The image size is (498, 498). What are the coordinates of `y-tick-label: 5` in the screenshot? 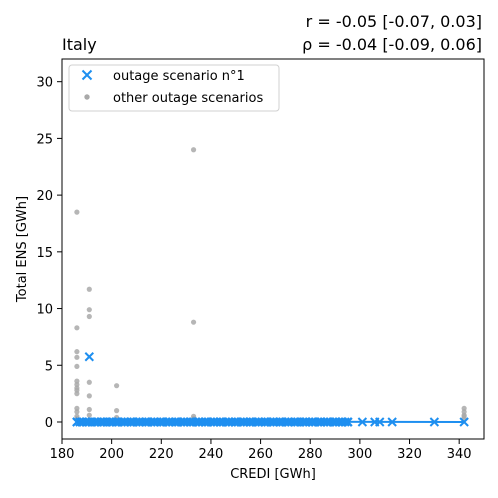 It's located at (49, 366).